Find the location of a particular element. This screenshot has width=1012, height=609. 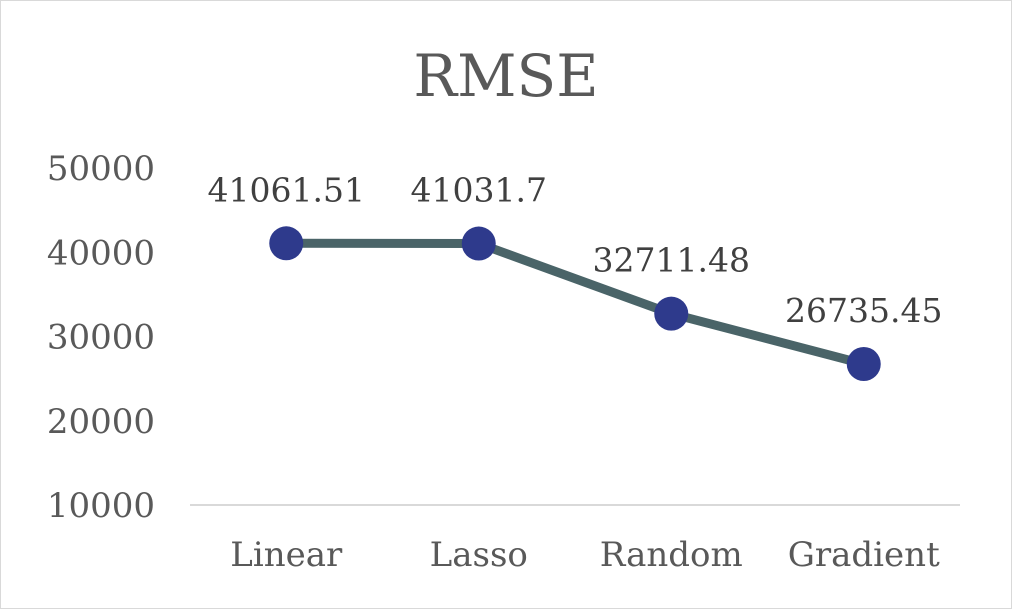

y-axis-tick-labels: 50000 40000 30000 20000 10000 is located at coordinates (101, 337).